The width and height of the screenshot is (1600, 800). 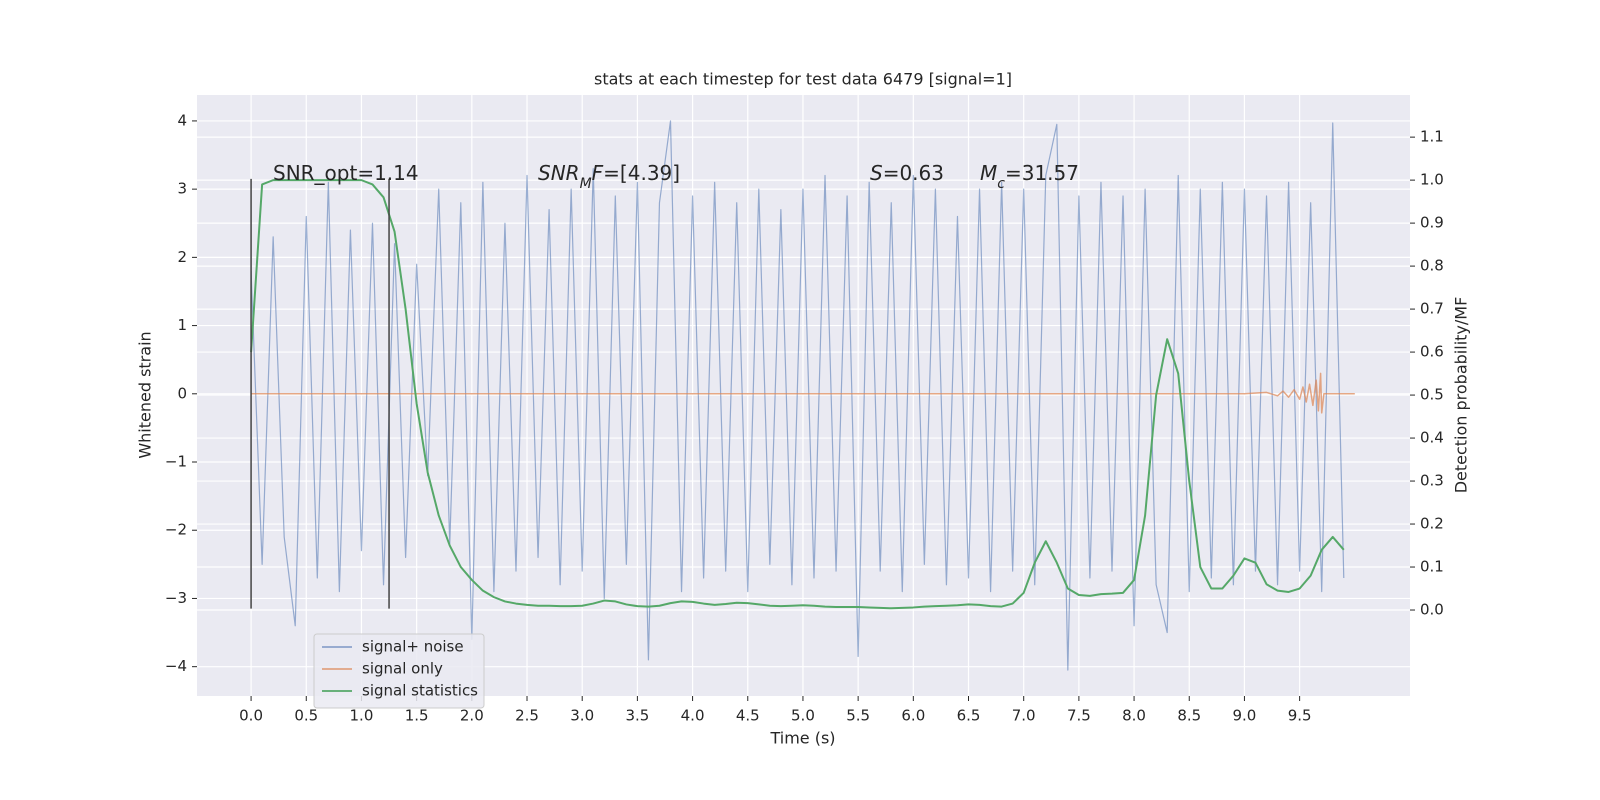 I want to click on annotation-part: S, so click(x=876, y=173).